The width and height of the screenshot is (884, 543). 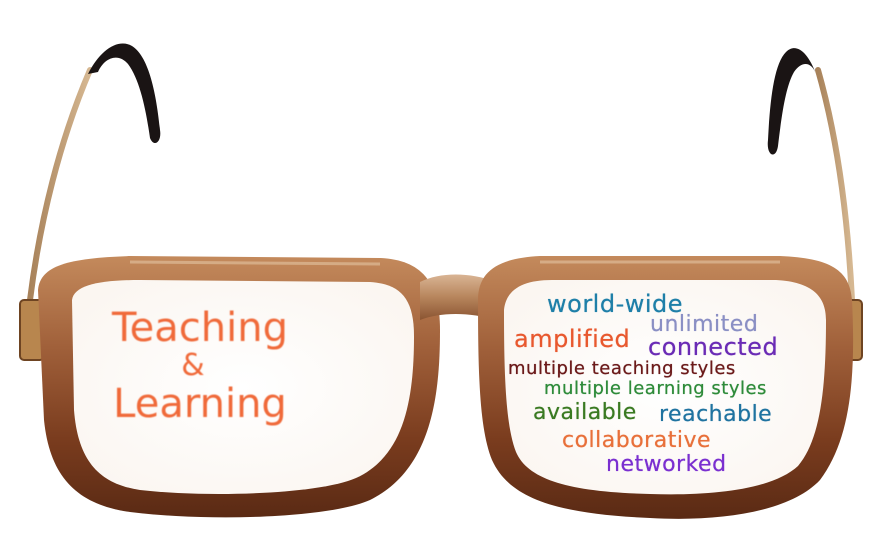 What do you see at coordinates (458, 297) in the screenshot?
I see `bridge` at bounding box center [458, 297].